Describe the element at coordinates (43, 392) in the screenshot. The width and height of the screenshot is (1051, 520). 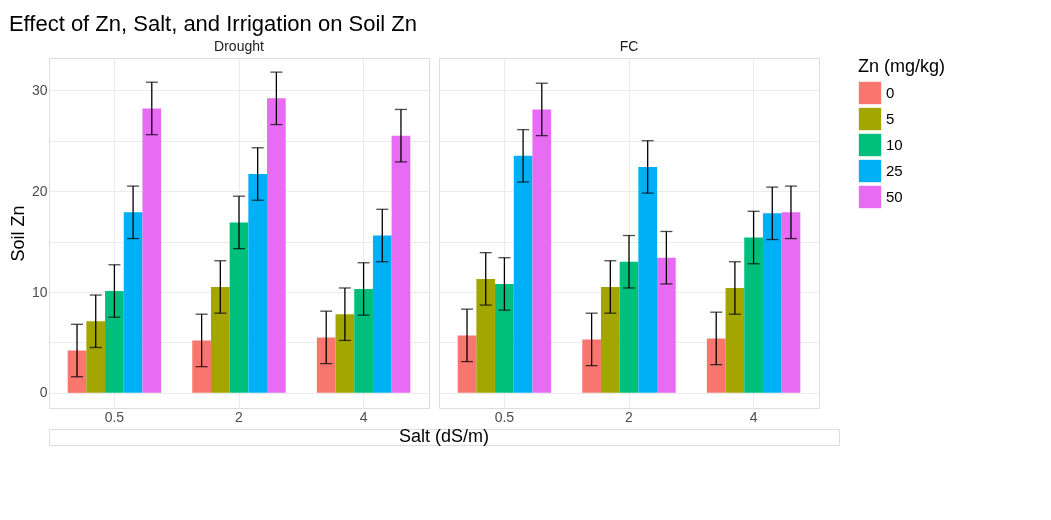
I see `y-tick-label: 0` at that location.